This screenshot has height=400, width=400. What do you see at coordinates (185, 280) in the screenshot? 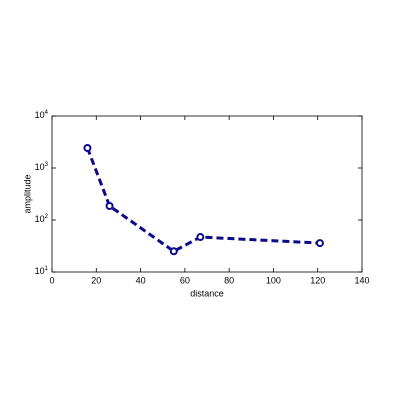
I see `x-tick-label: 60` at bounding box center [185, 280].